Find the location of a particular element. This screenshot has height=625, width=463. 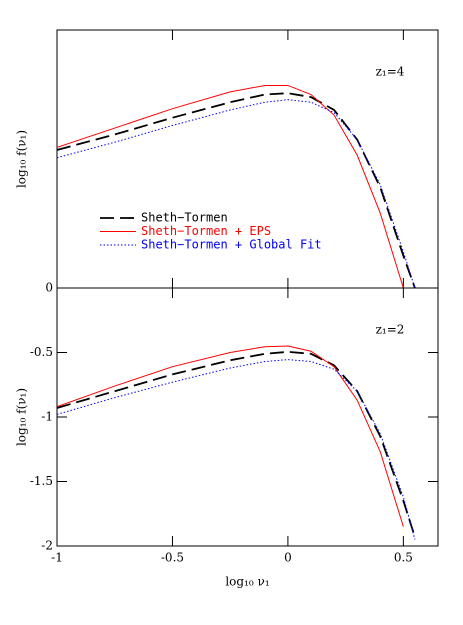

x-tick-label: 0.5 is located at coordinates (403, 558).